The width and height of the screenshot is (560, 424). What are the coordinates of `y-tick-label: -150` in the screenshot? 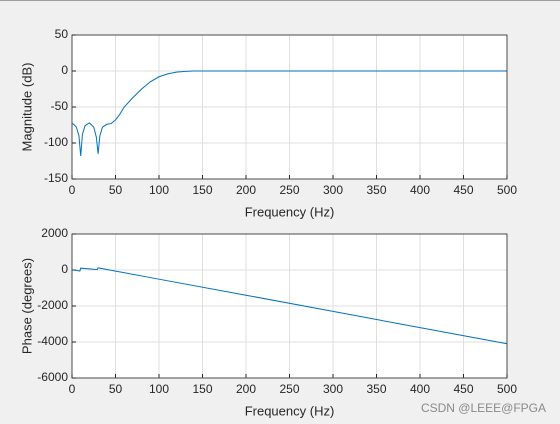 It's located at (56, 178).